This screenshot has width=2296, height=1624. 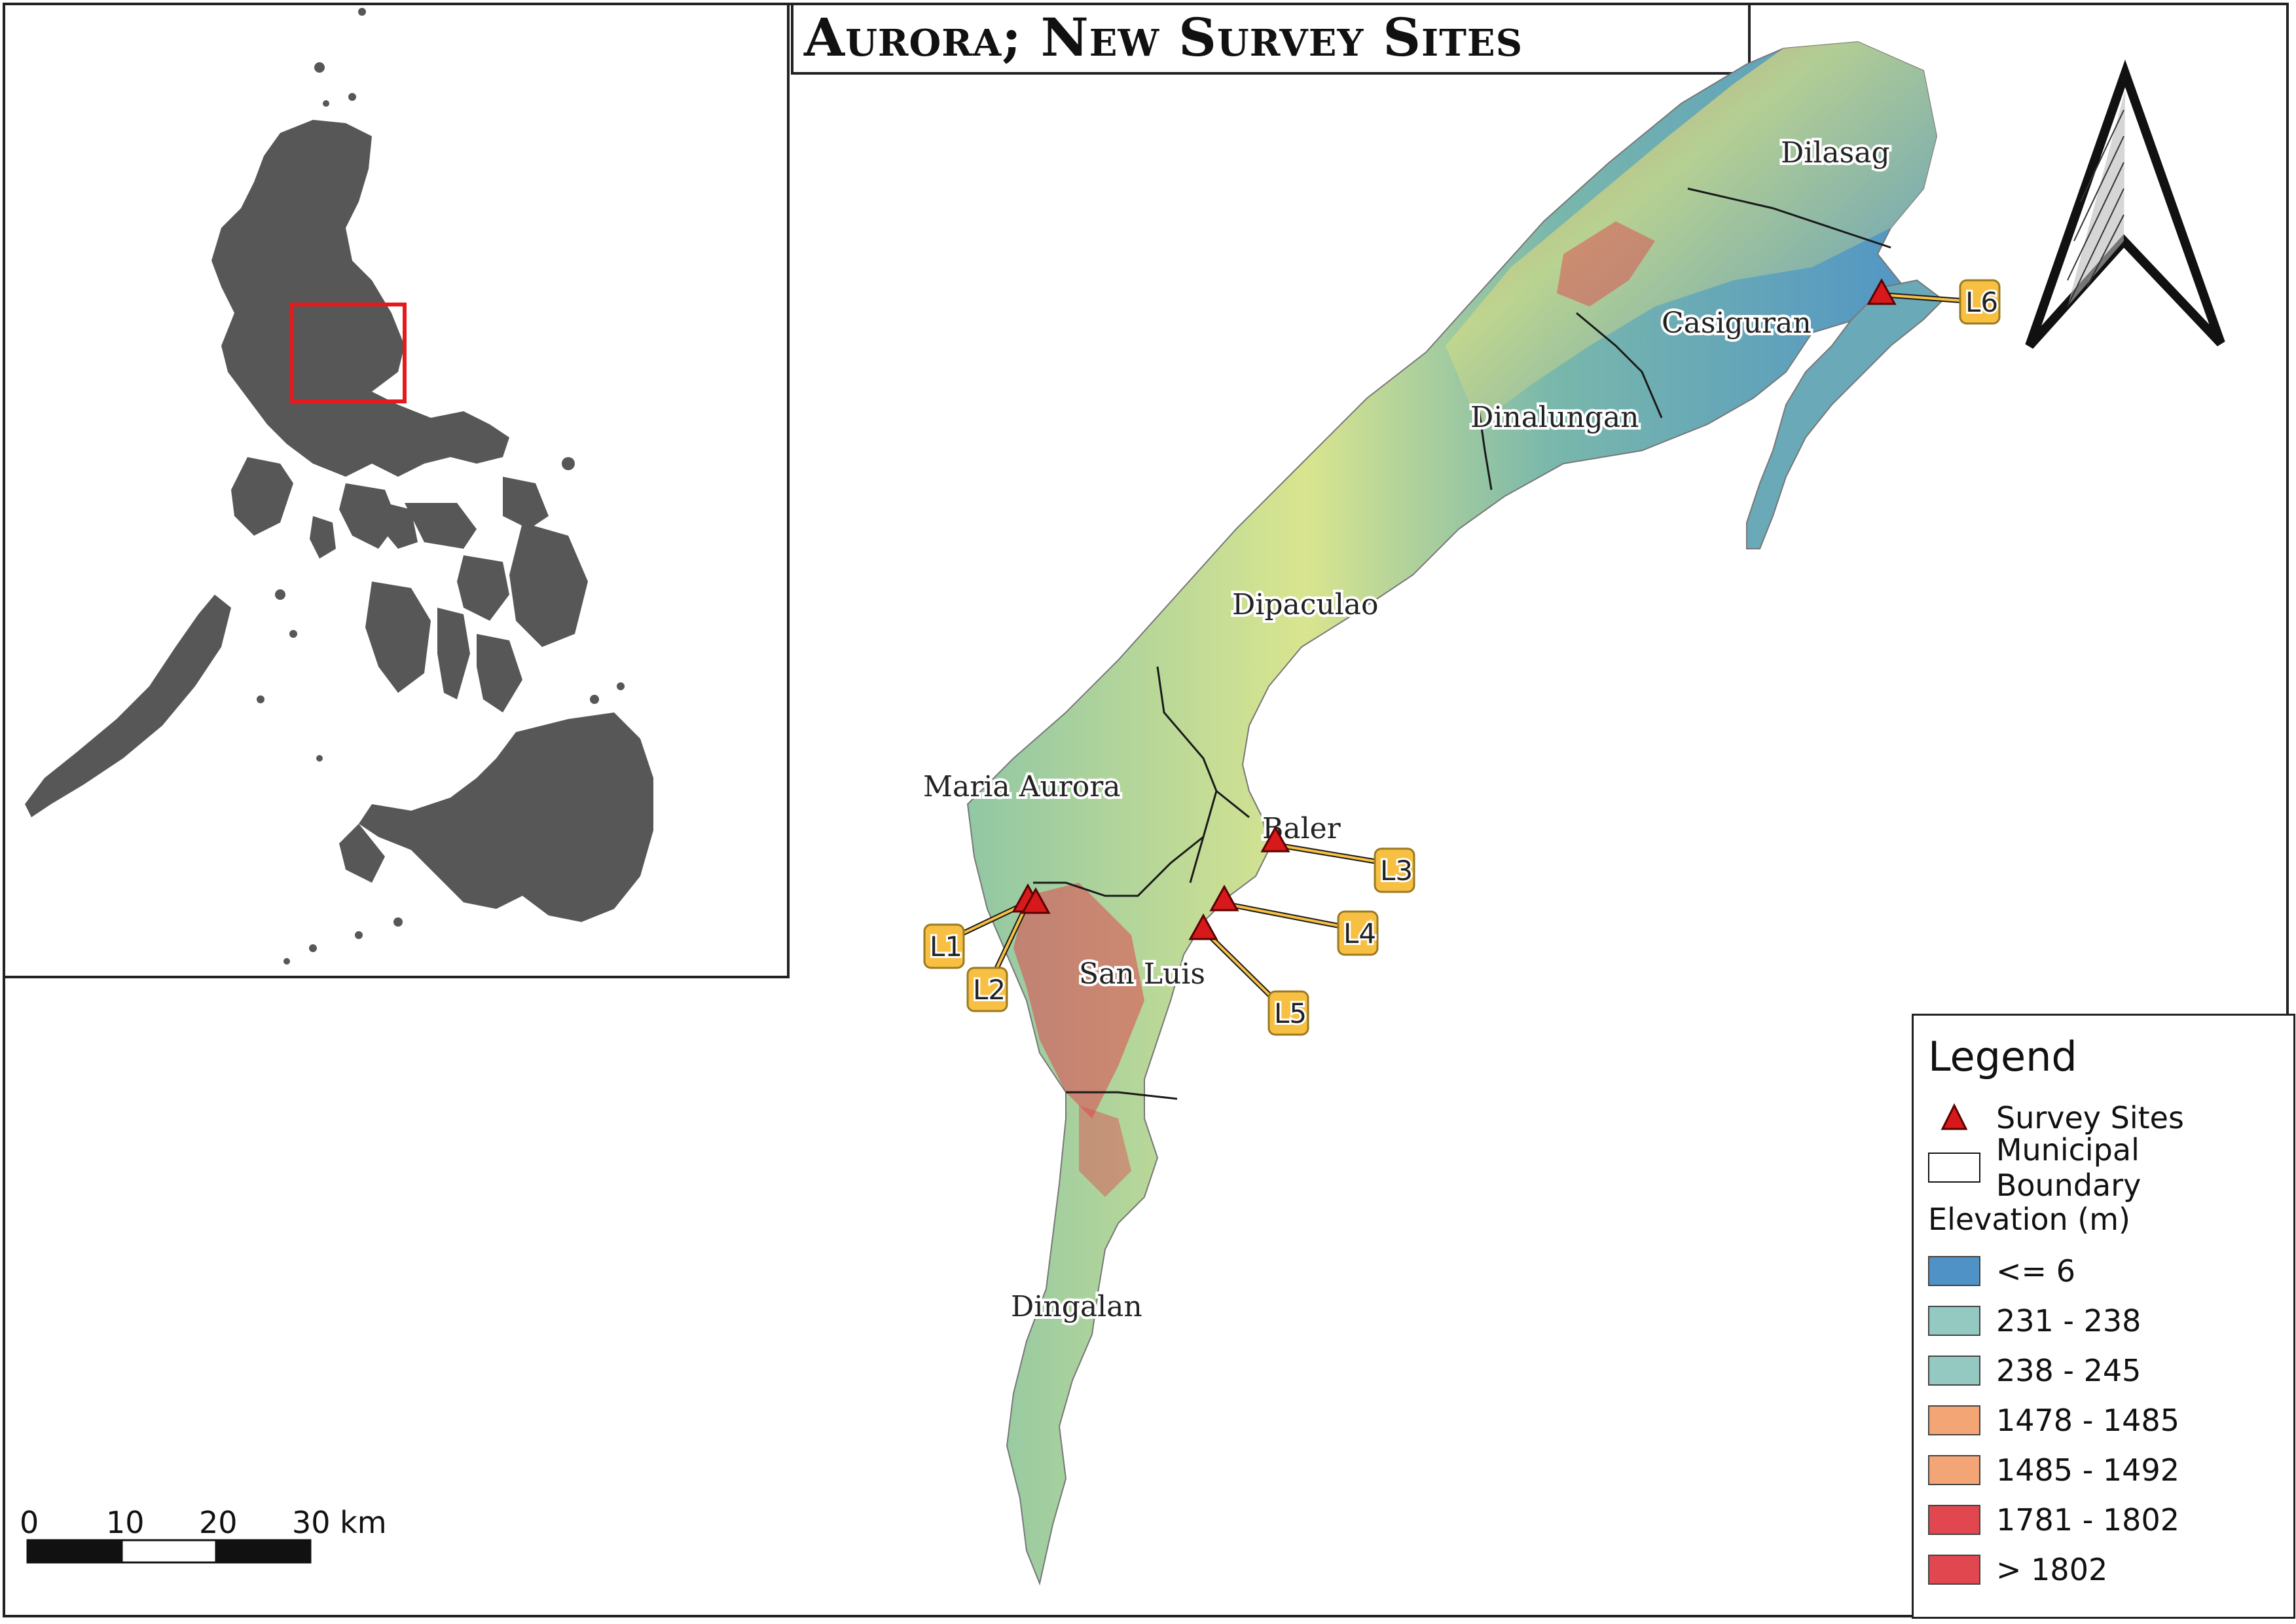 What do you see at coordinates (1022, 786) in the screenshot?
I see `muni-label-maria-aurora: Maria Aurora` at bounding box center [1022, 786].